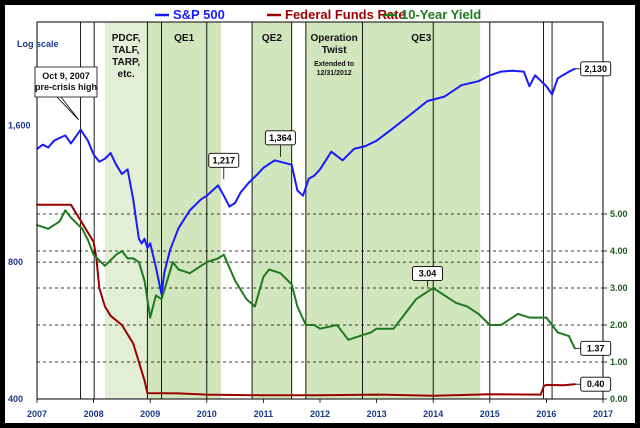 The width and height of the screenshot is (640, 428). Describe the element at coordinates (320, 414) in the screenshot. I see `x-tick-label-2012: 2012` at that location.